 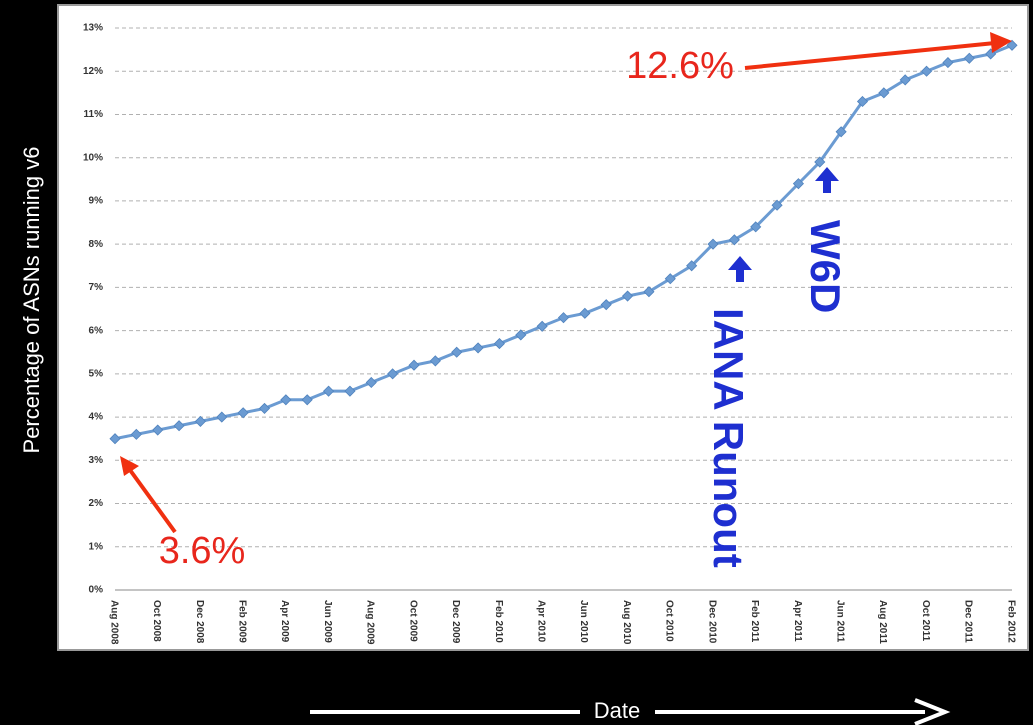 I want to click on y-tick-label: 13%, so click(x=93, y=28).